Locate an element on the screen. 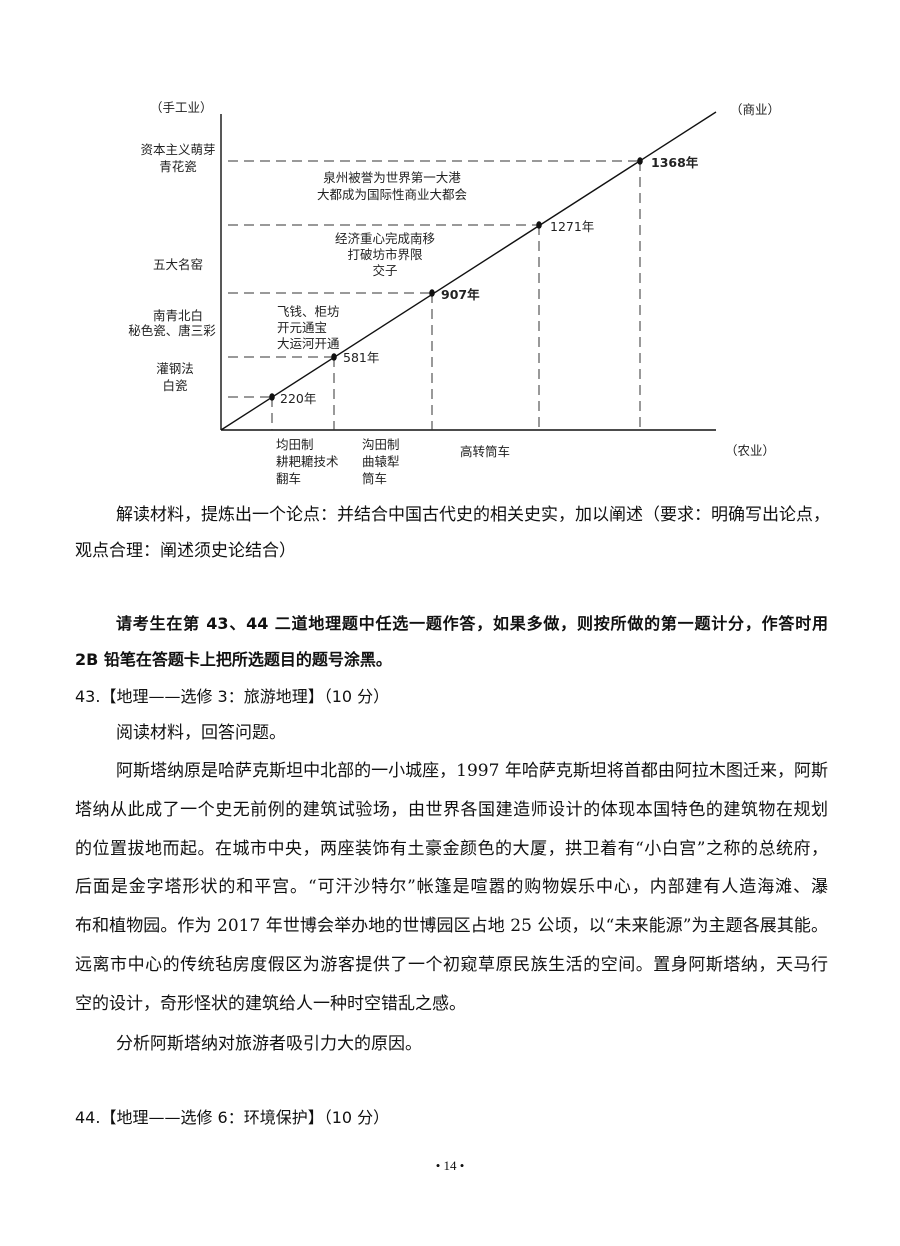 The width and height of the screenshot is (900, 1246). year-label: 1368年 is located at coordinates (675, 162).